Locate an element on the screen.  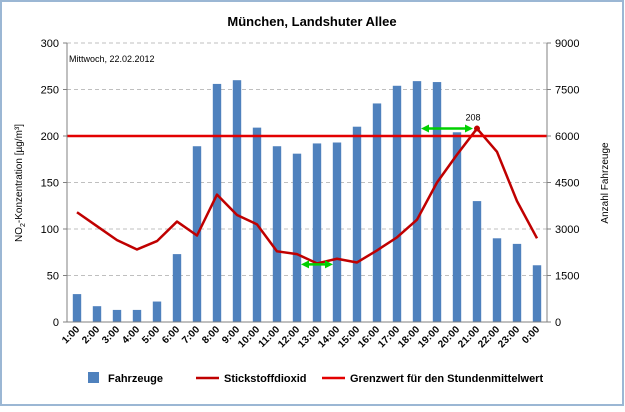
y-tick-label-right: 3000 is located at coordinates (567, 230).